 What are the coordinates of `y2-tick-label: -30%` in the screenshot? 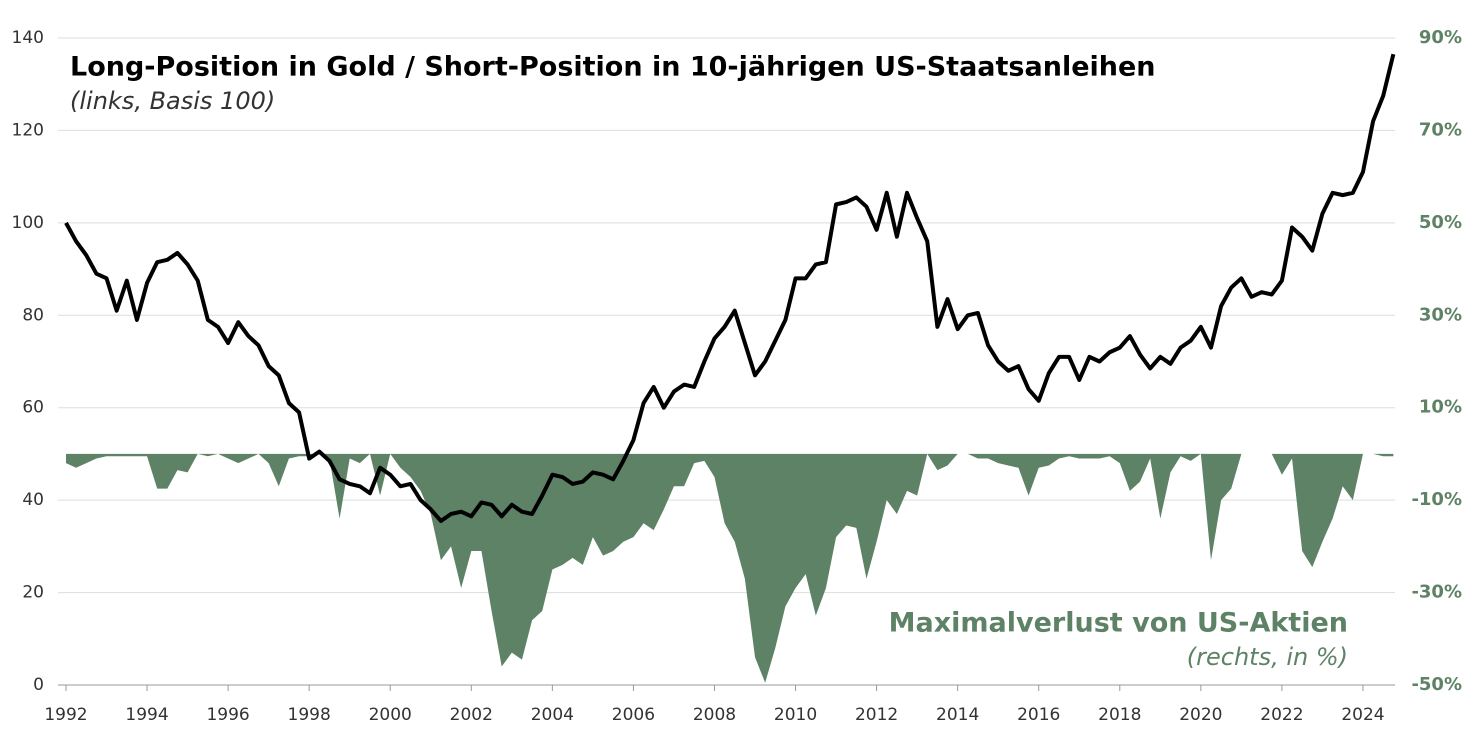 It's located at (1436, 592).